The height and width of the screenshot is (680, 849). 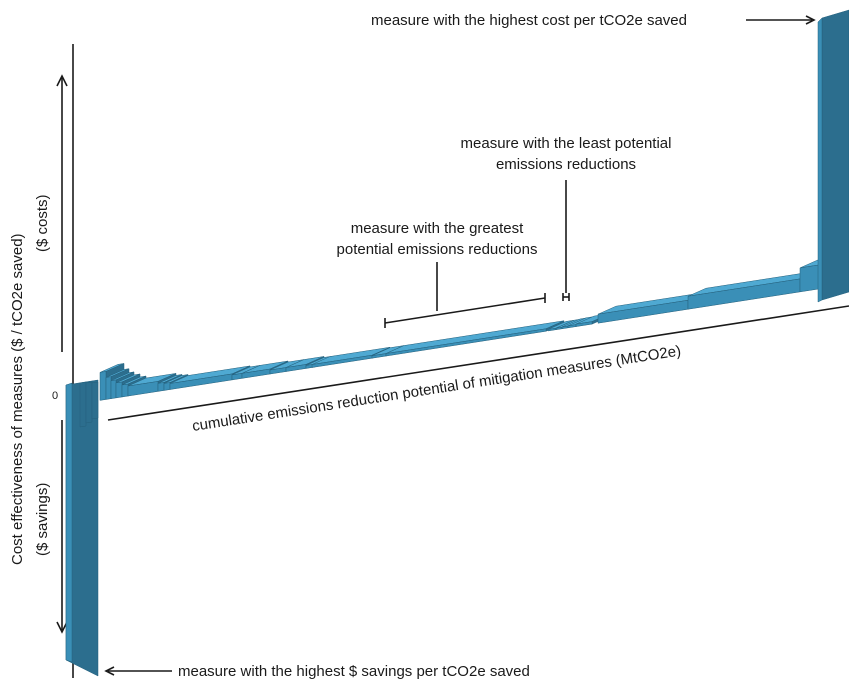 I want to click on annotation-least-potential-line1: measure with the least potential, so click(x=566, y=143).